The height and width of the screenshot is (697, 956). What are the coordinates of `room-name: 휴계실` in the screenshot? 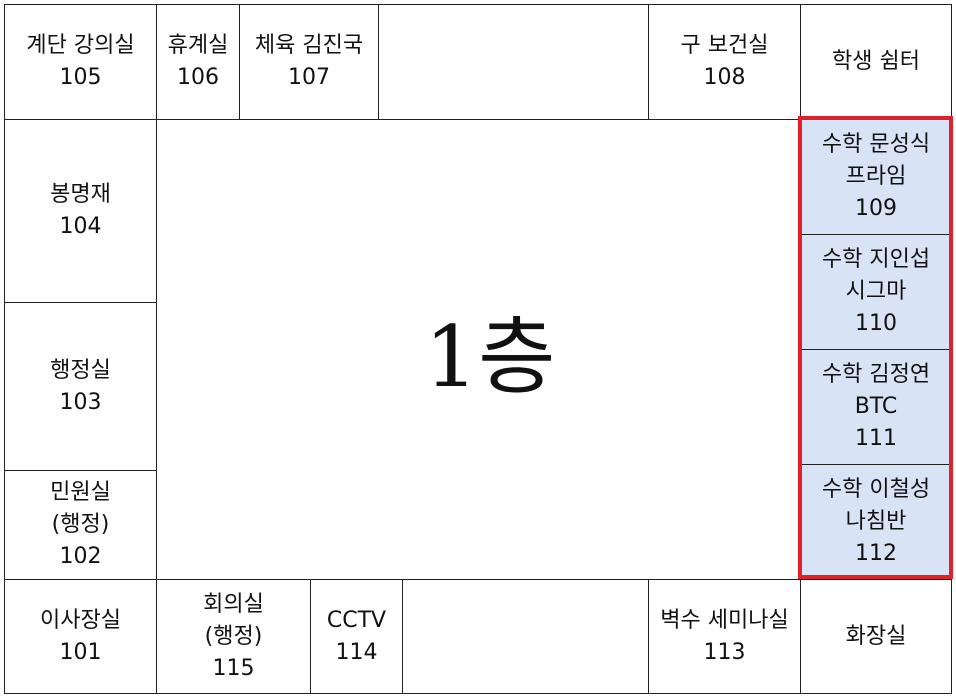 It's located at (198, 45).